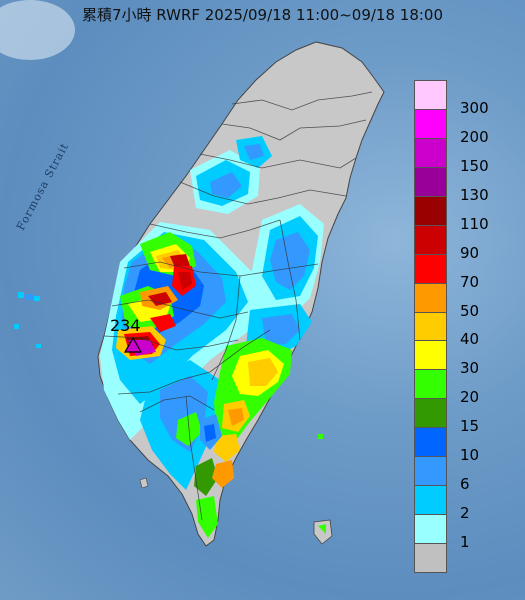  Describe the element at coordinates (470, 310) in the screenshot. I see `legend-level-label: 50` at that location.